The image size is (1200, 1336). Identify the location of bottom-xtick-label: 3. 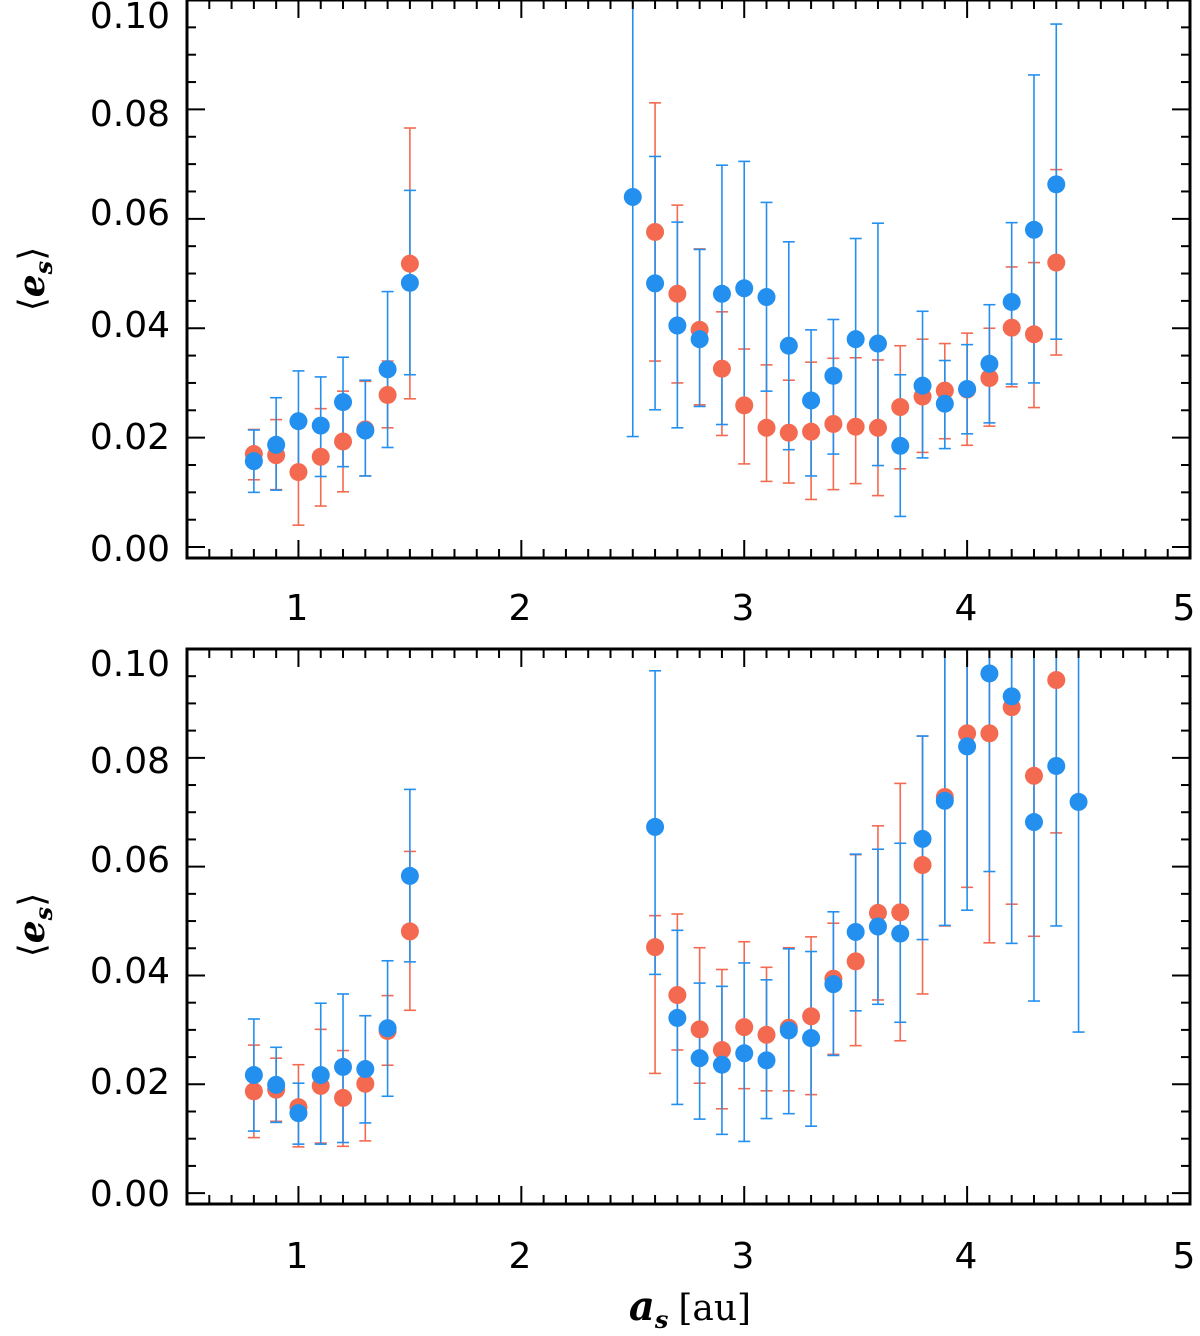
(743, 1256).